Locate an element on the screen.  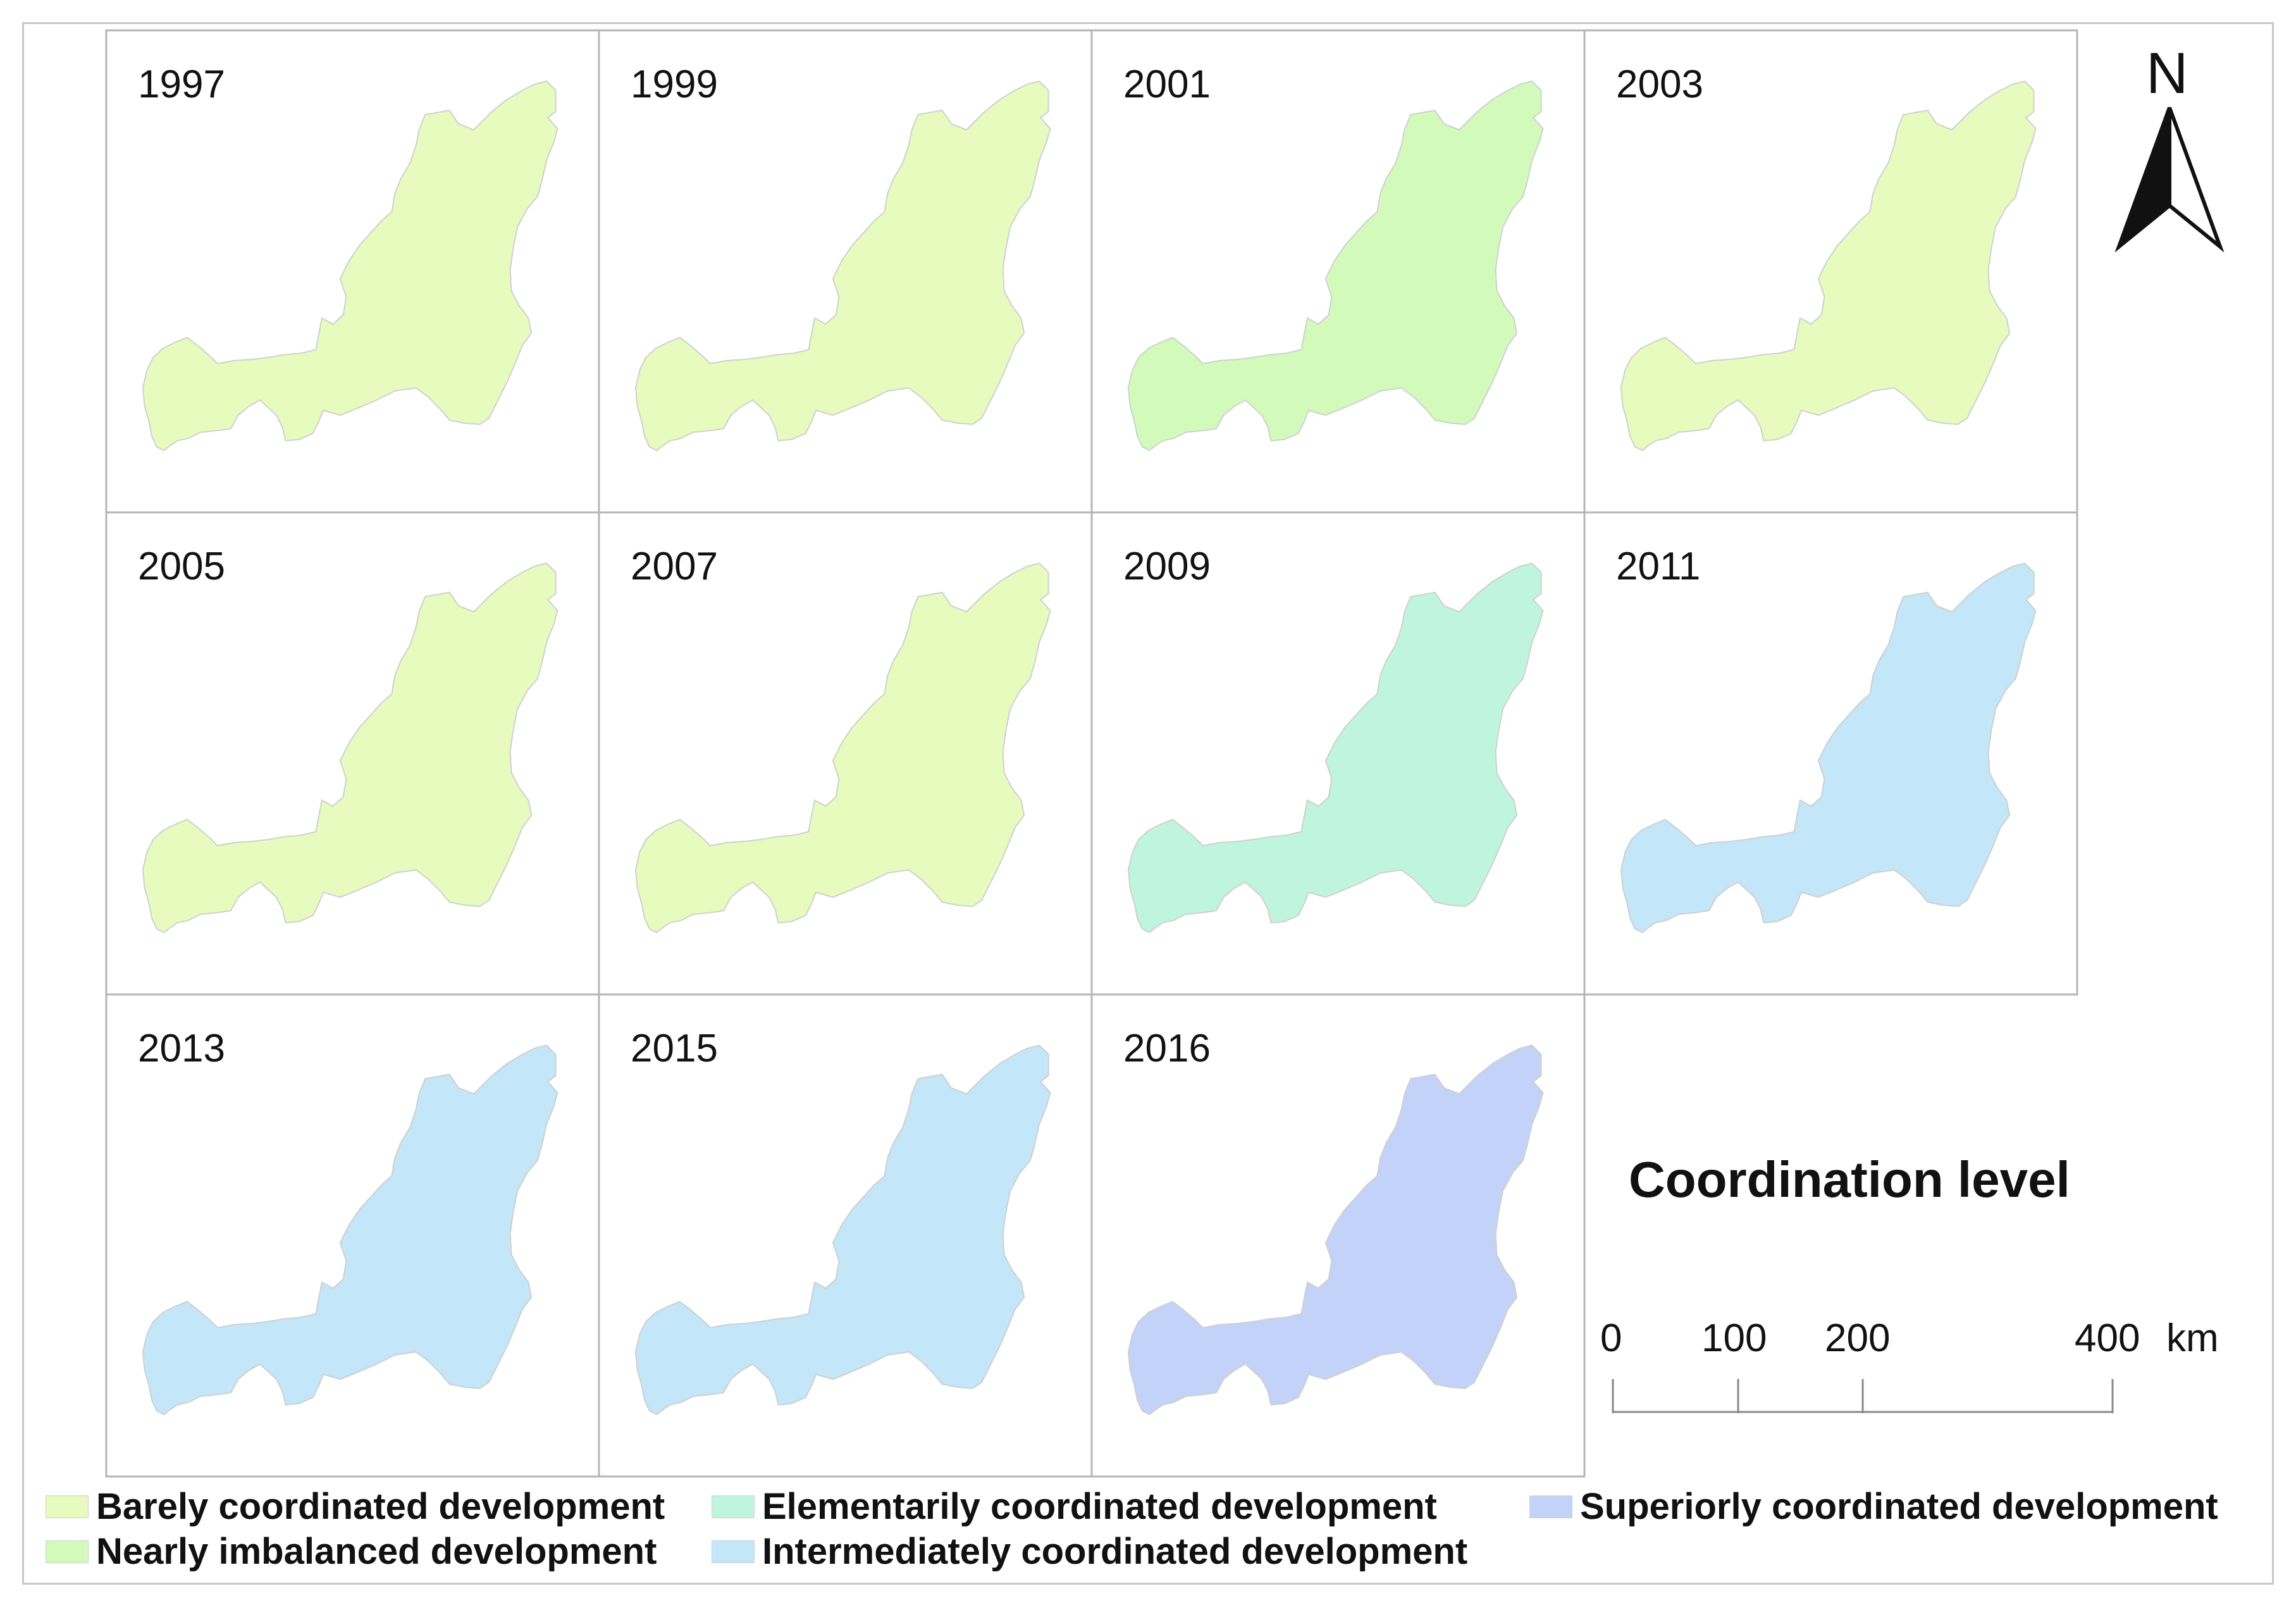
legend-title: Coordination level is located at coordinates (1849, 1179).